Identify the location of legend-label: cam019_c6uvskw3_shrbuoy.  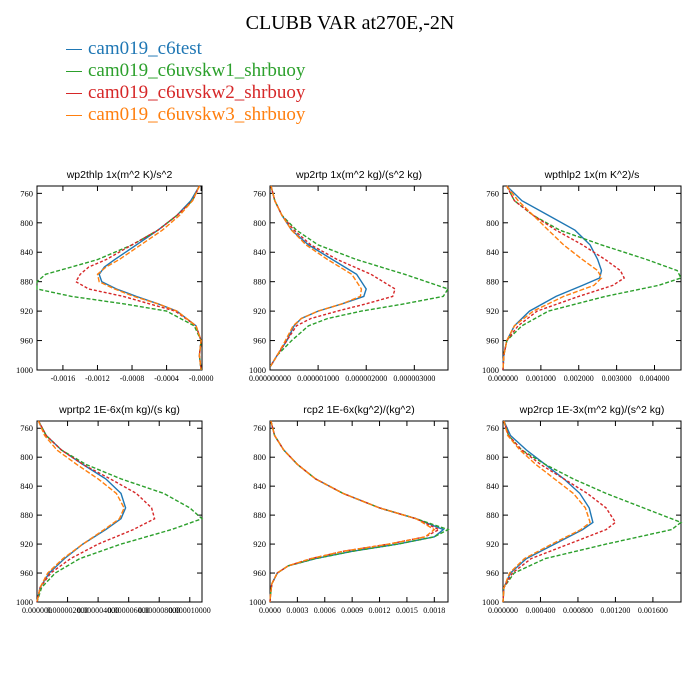
(197, 114).